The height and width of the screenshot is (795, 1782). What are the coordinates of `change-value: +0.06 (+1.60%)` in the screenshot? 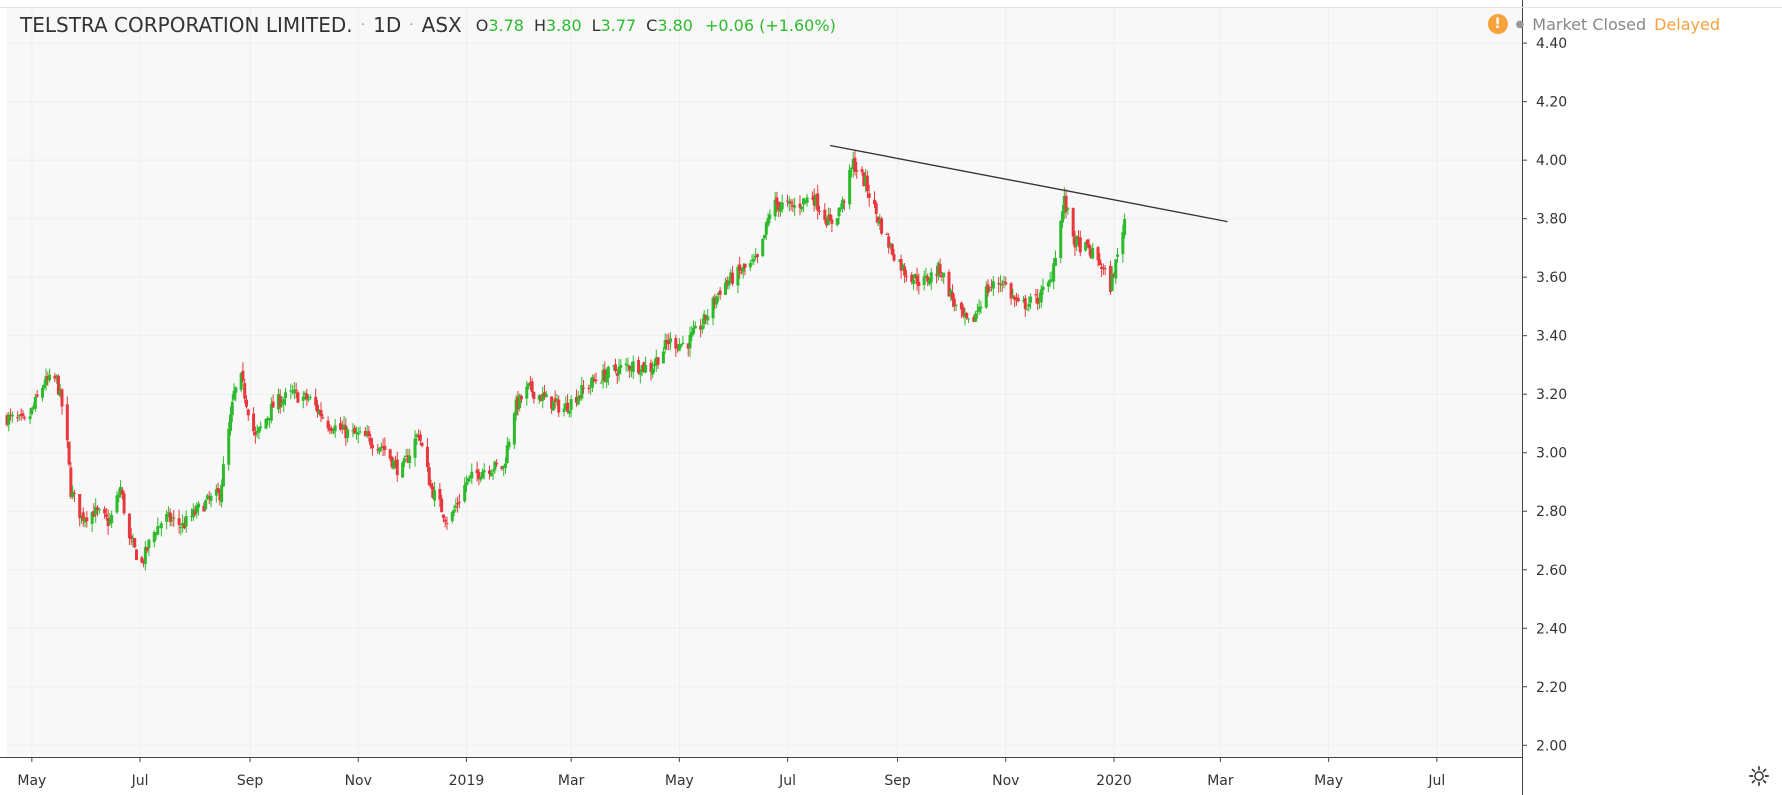 It's located at (770, 25).